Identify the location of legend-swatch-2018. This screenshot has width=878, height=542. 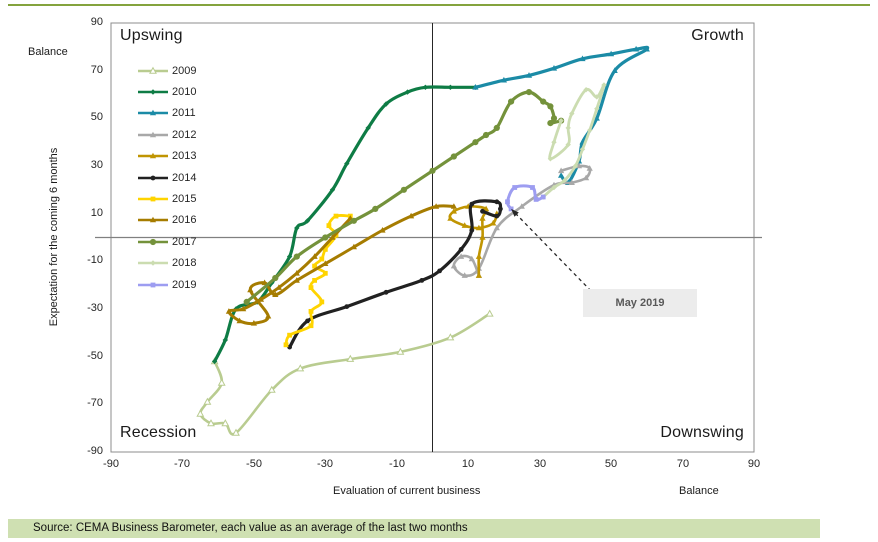
(153, 263).